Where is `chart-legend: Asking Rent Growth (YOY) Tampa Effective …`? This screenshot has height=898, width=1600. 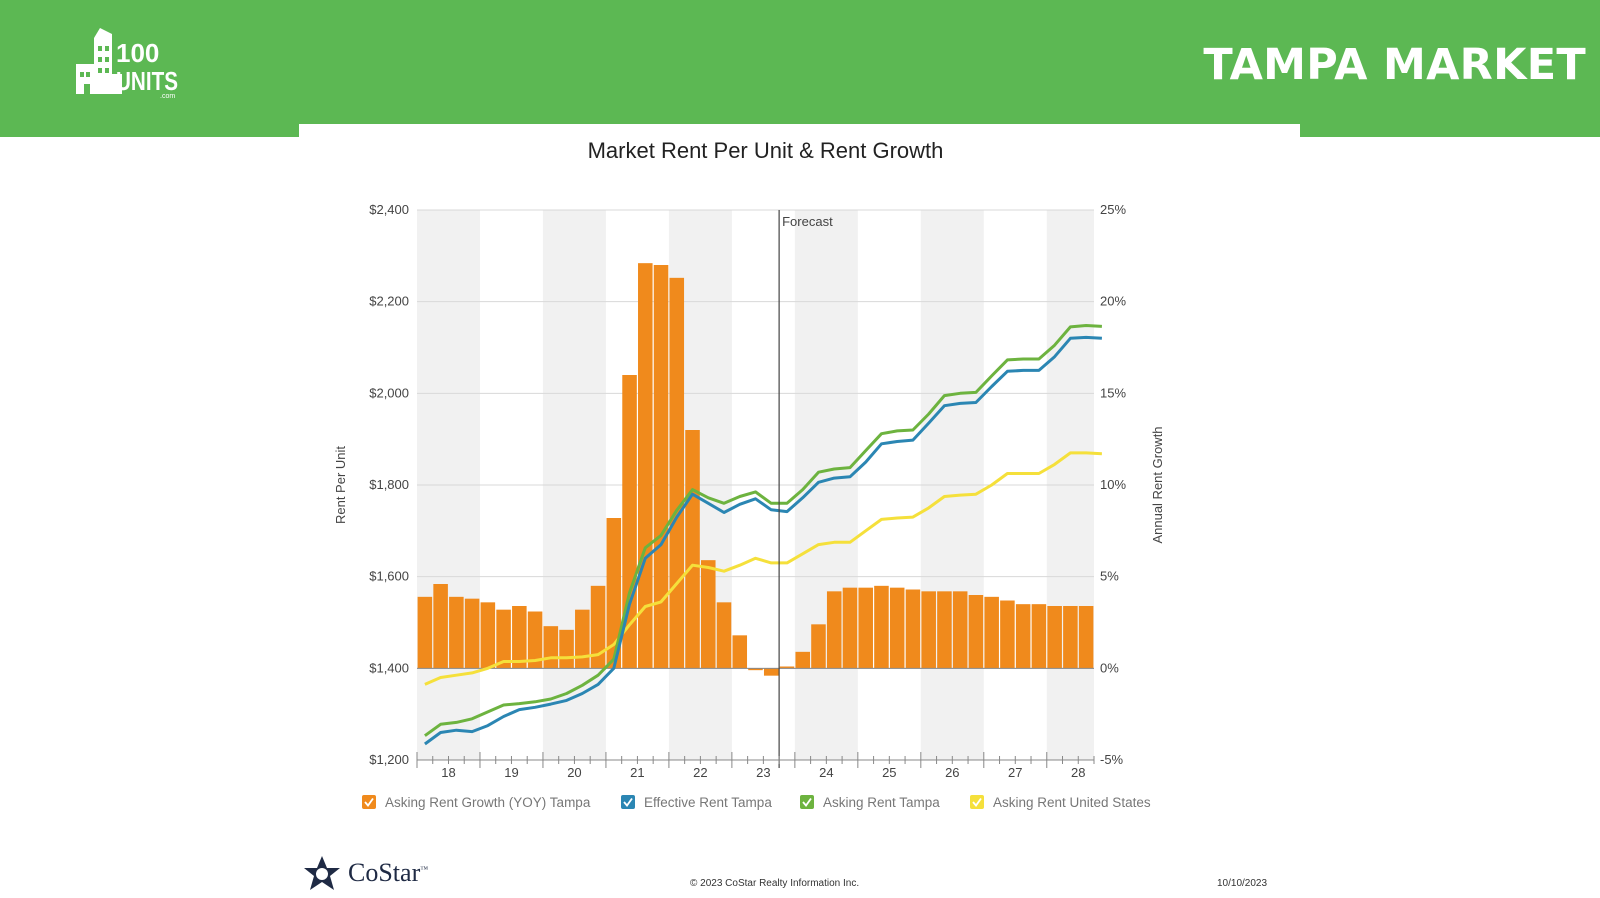
chart-legend: Asking Rent Growth (YOY) Tampa Effective … is located at coordinates (756, 802).